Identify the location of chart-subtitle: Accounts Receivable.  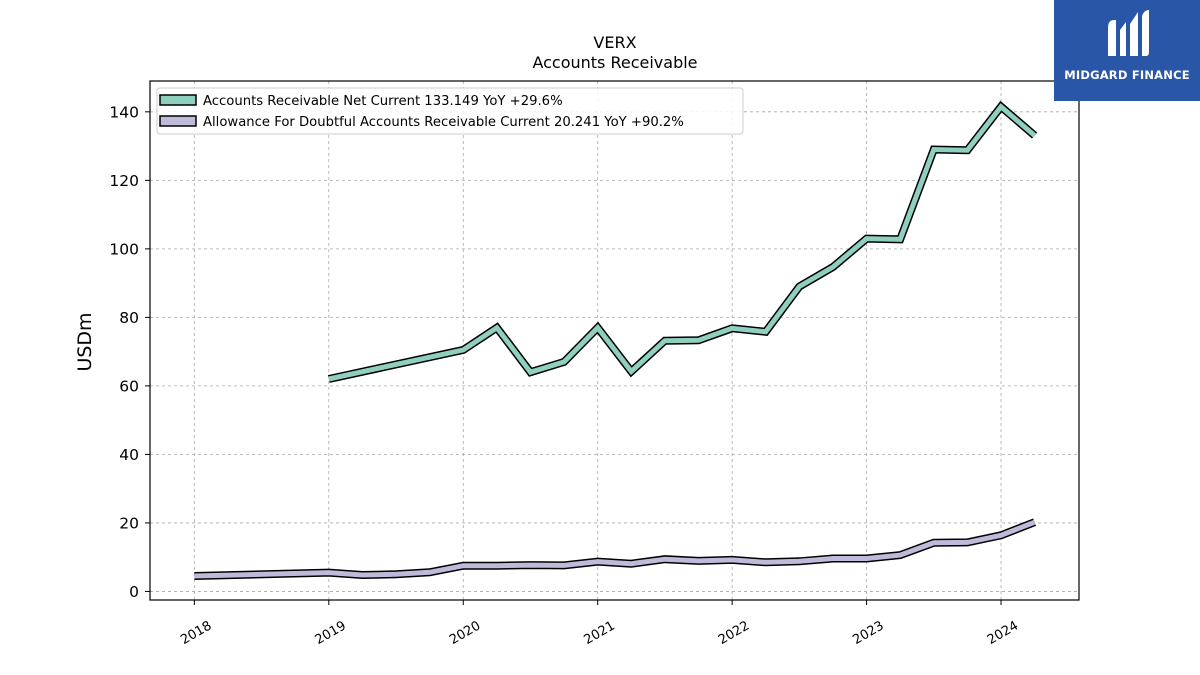
(614, 62).